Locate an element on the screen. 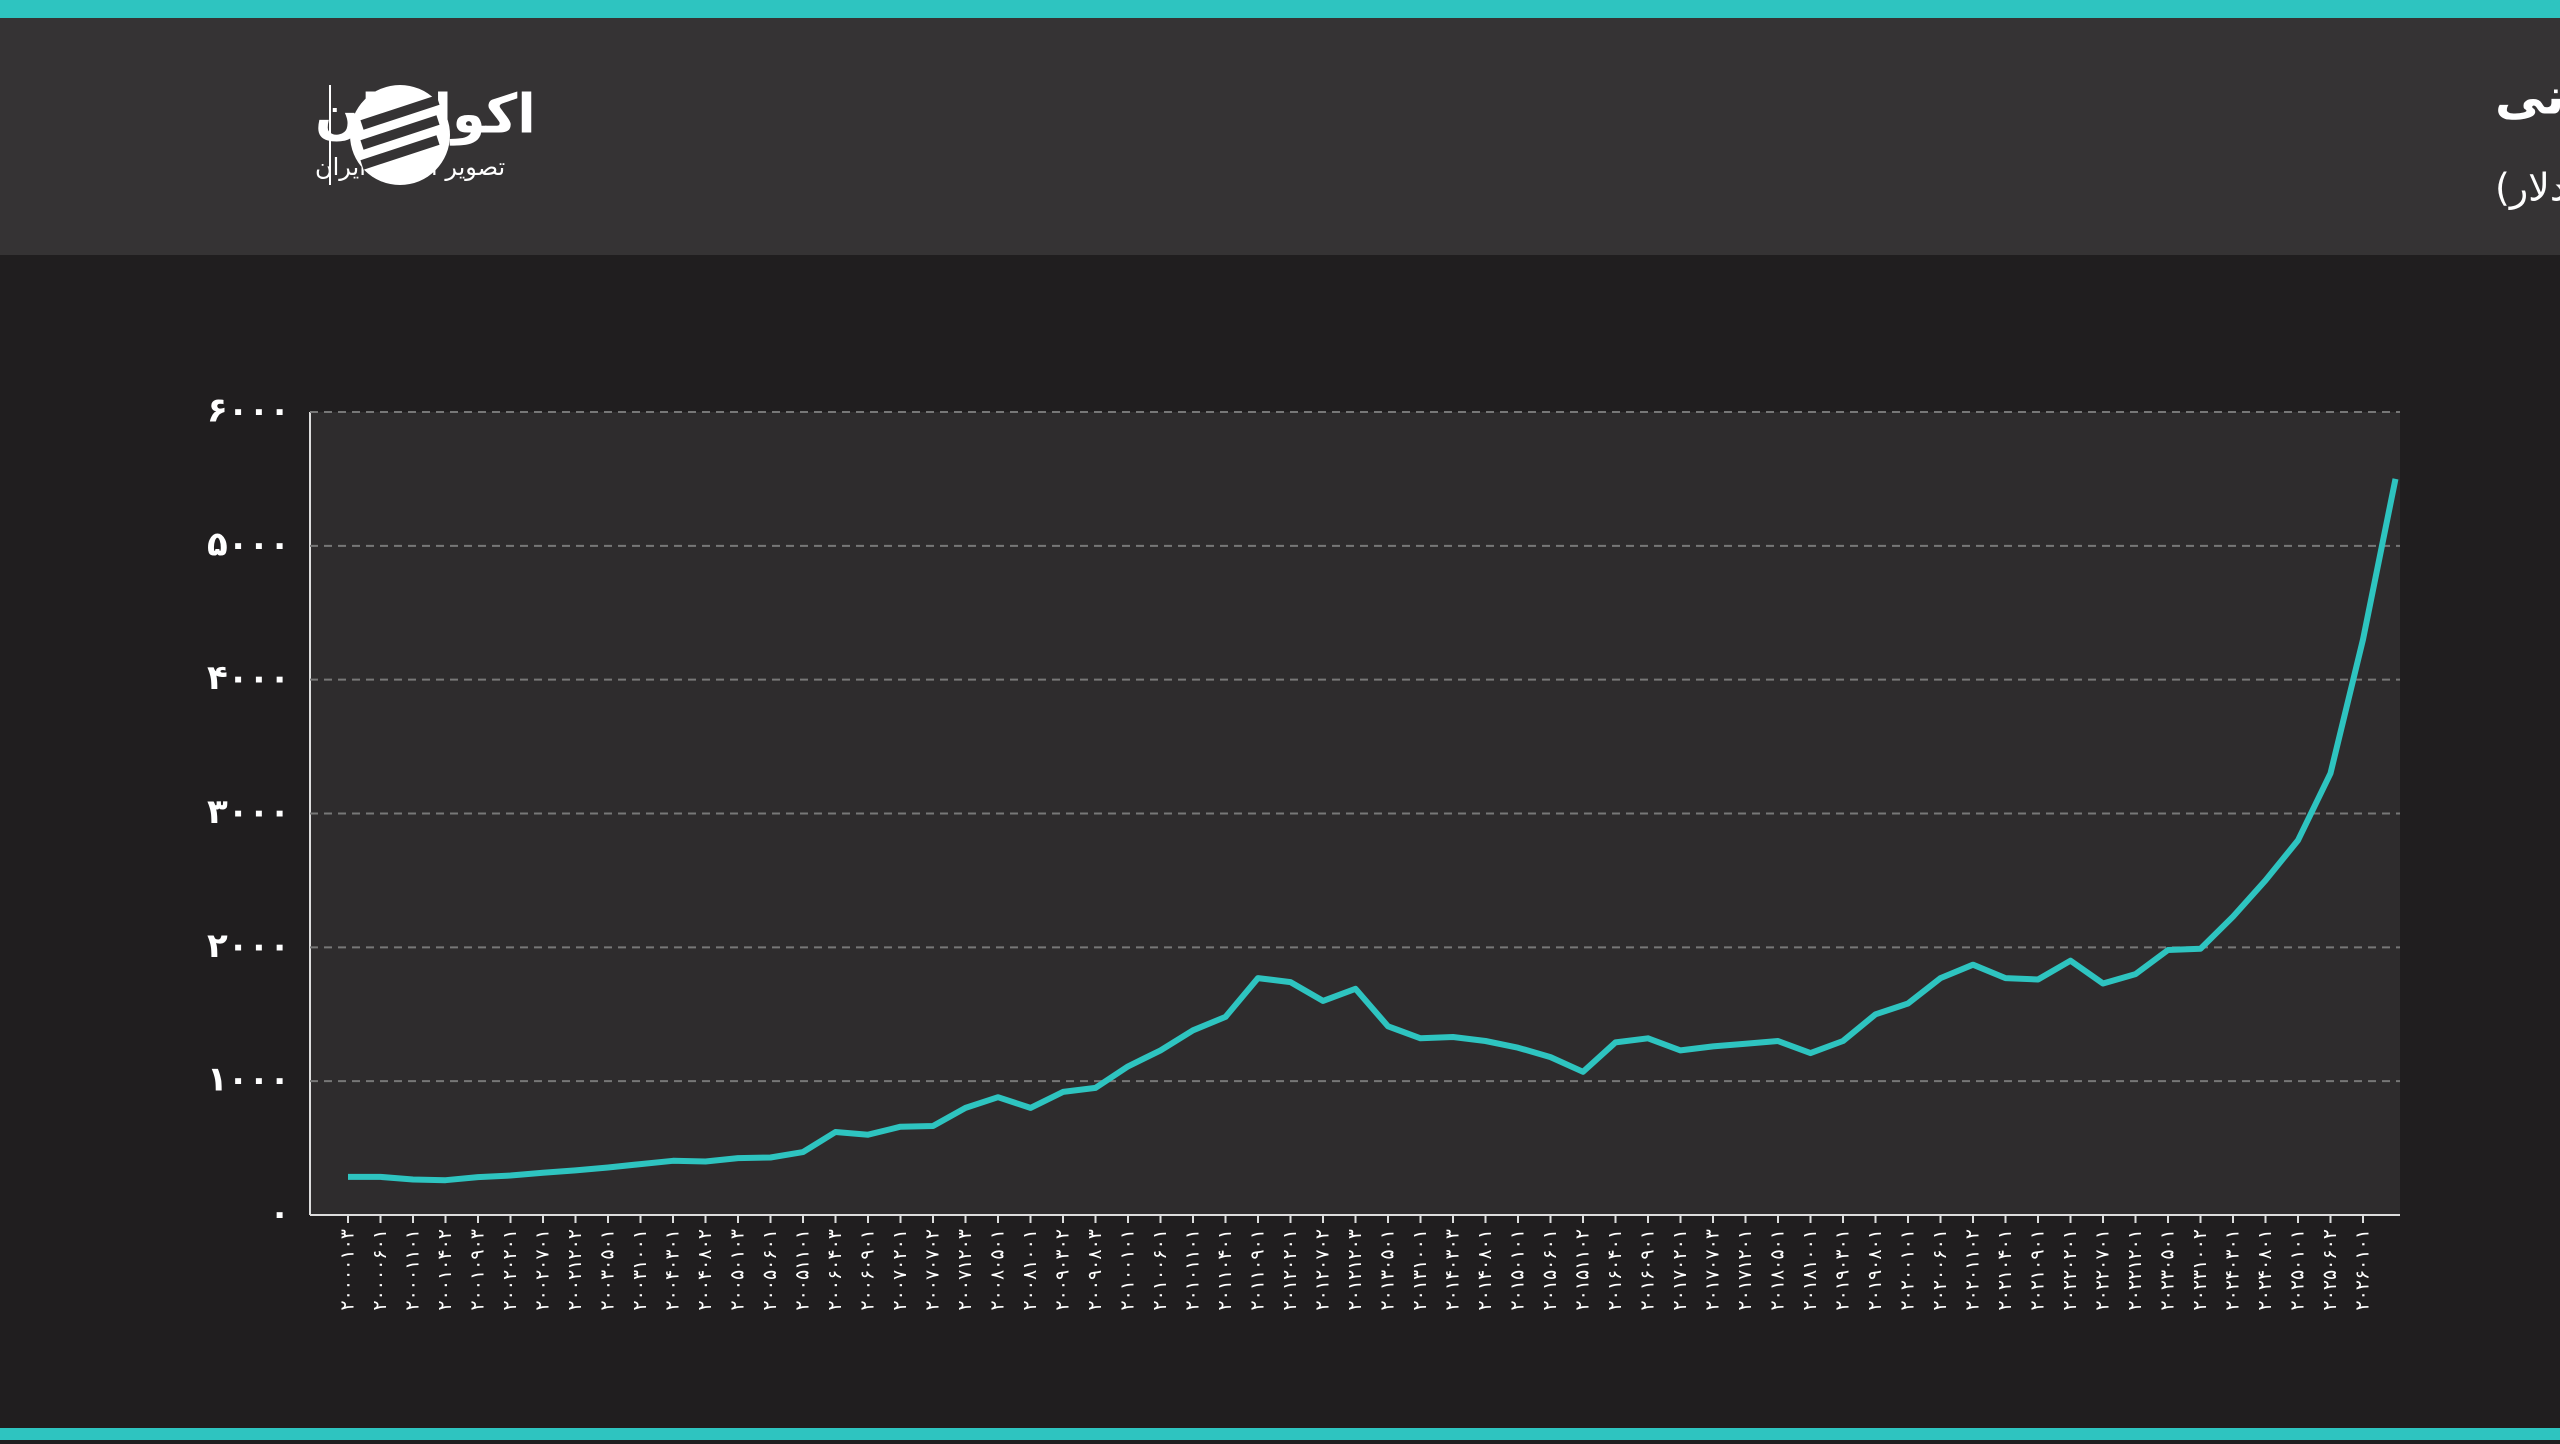 This screenshot has width=2560, height=1444. x-tick-label: ۲۰۱۸۰۵۰۱ is located at coordinates (1778, 1270).